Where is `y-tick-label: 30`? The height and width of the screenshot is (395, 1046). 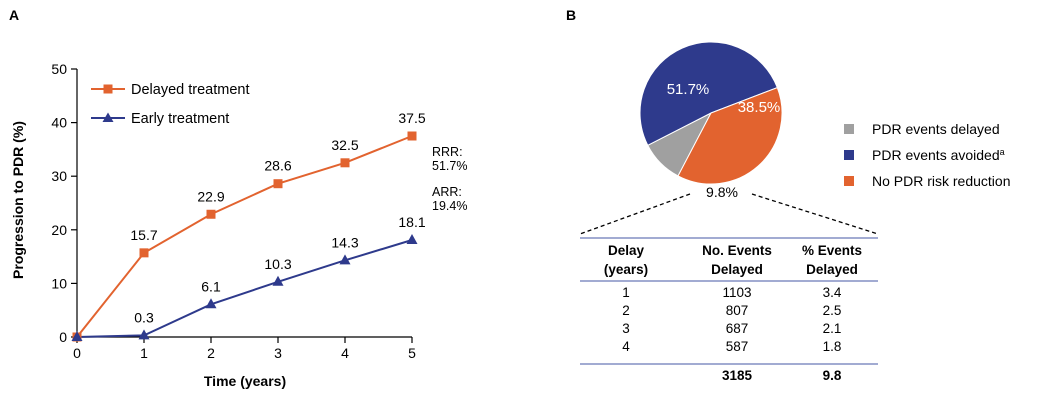
y-tick-label: 30 is located at coordinates (59, 176).